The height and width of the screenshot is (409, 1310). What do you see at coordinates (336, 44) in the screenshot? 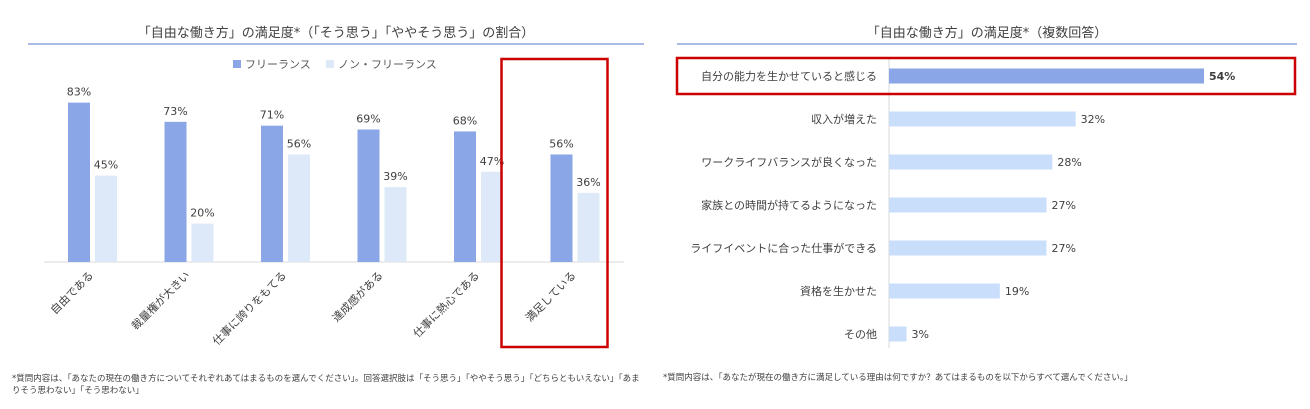
I see `left-title-rule` at bounding box center [336, 44].